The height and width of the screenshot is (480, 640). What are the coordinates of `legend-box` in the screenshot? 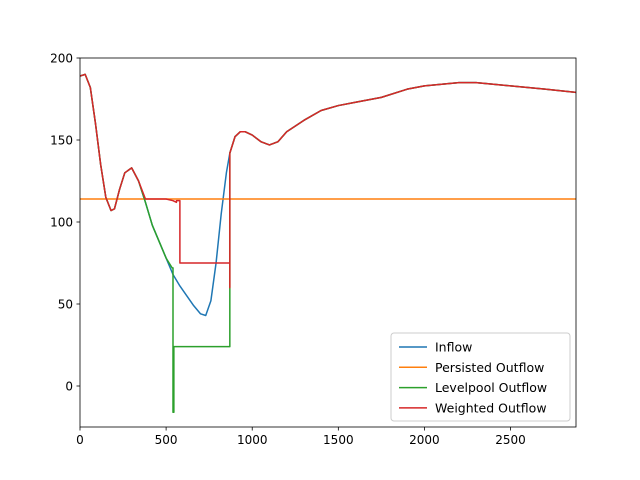 It's located at (480, 377).